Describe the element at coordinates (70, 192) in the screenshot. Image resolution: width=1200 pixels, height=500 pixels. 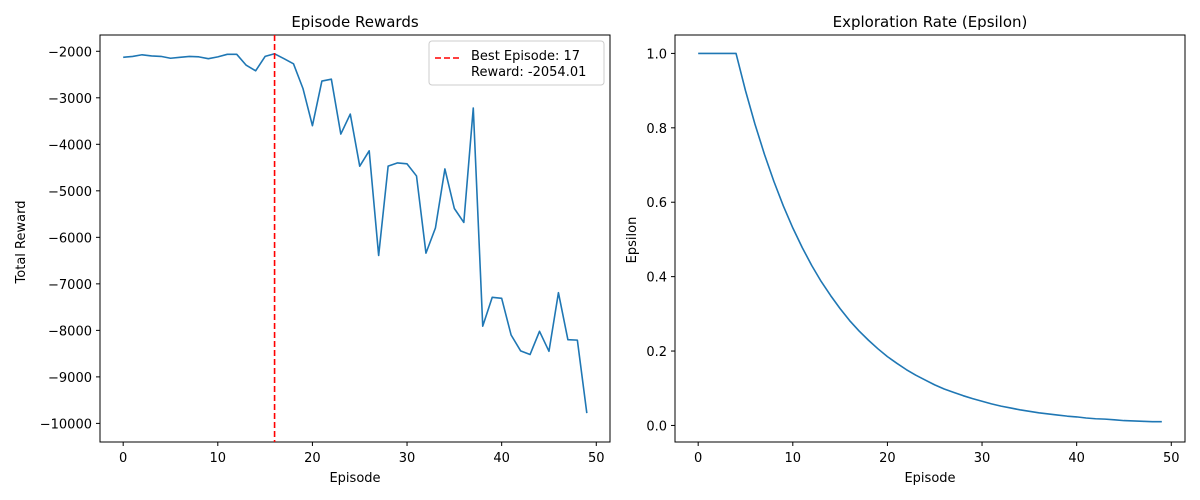
I see `y-tick-label: −5000` at that location.